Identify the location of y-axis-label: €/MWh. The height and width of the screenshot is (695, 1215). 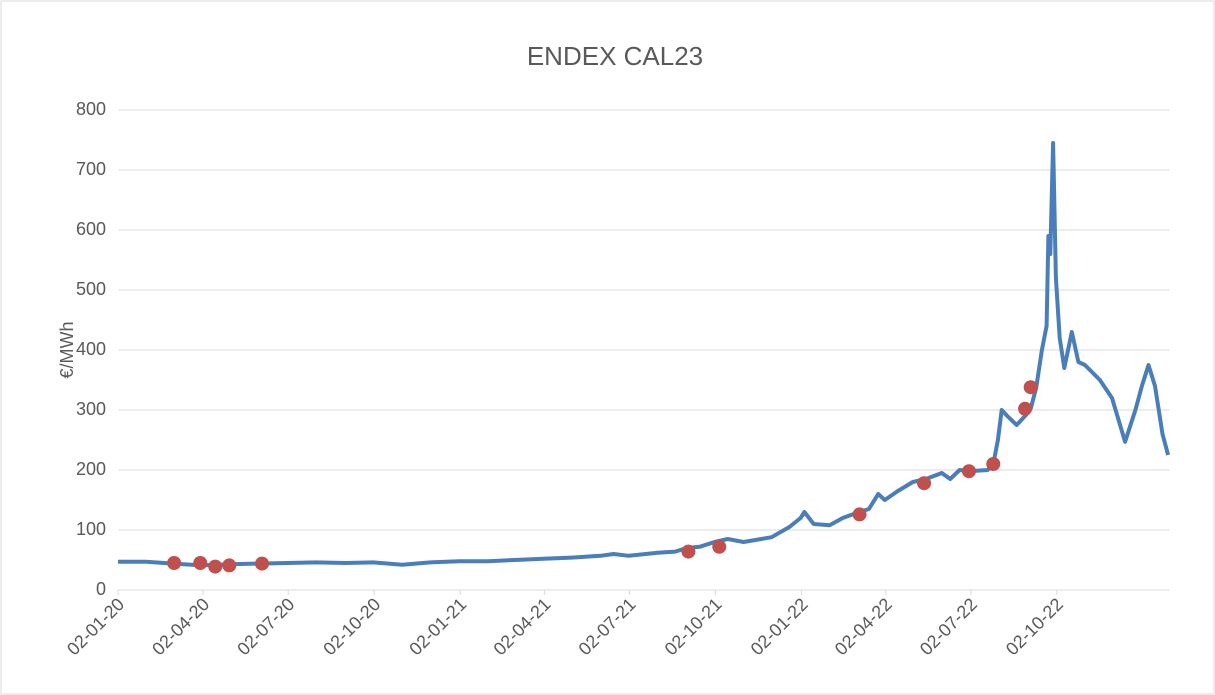
(67, 349).